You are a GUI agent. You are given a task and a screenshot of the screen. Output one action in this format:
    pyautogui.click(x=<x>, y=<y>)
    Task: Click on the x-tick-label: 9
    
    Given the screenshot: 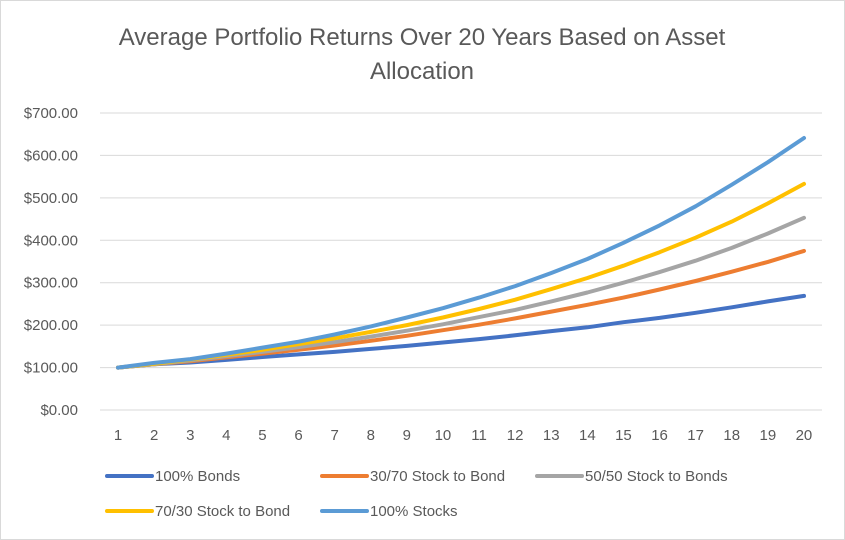 What is the action you would take?
    pyautogui.click(x=407, y=435)
    